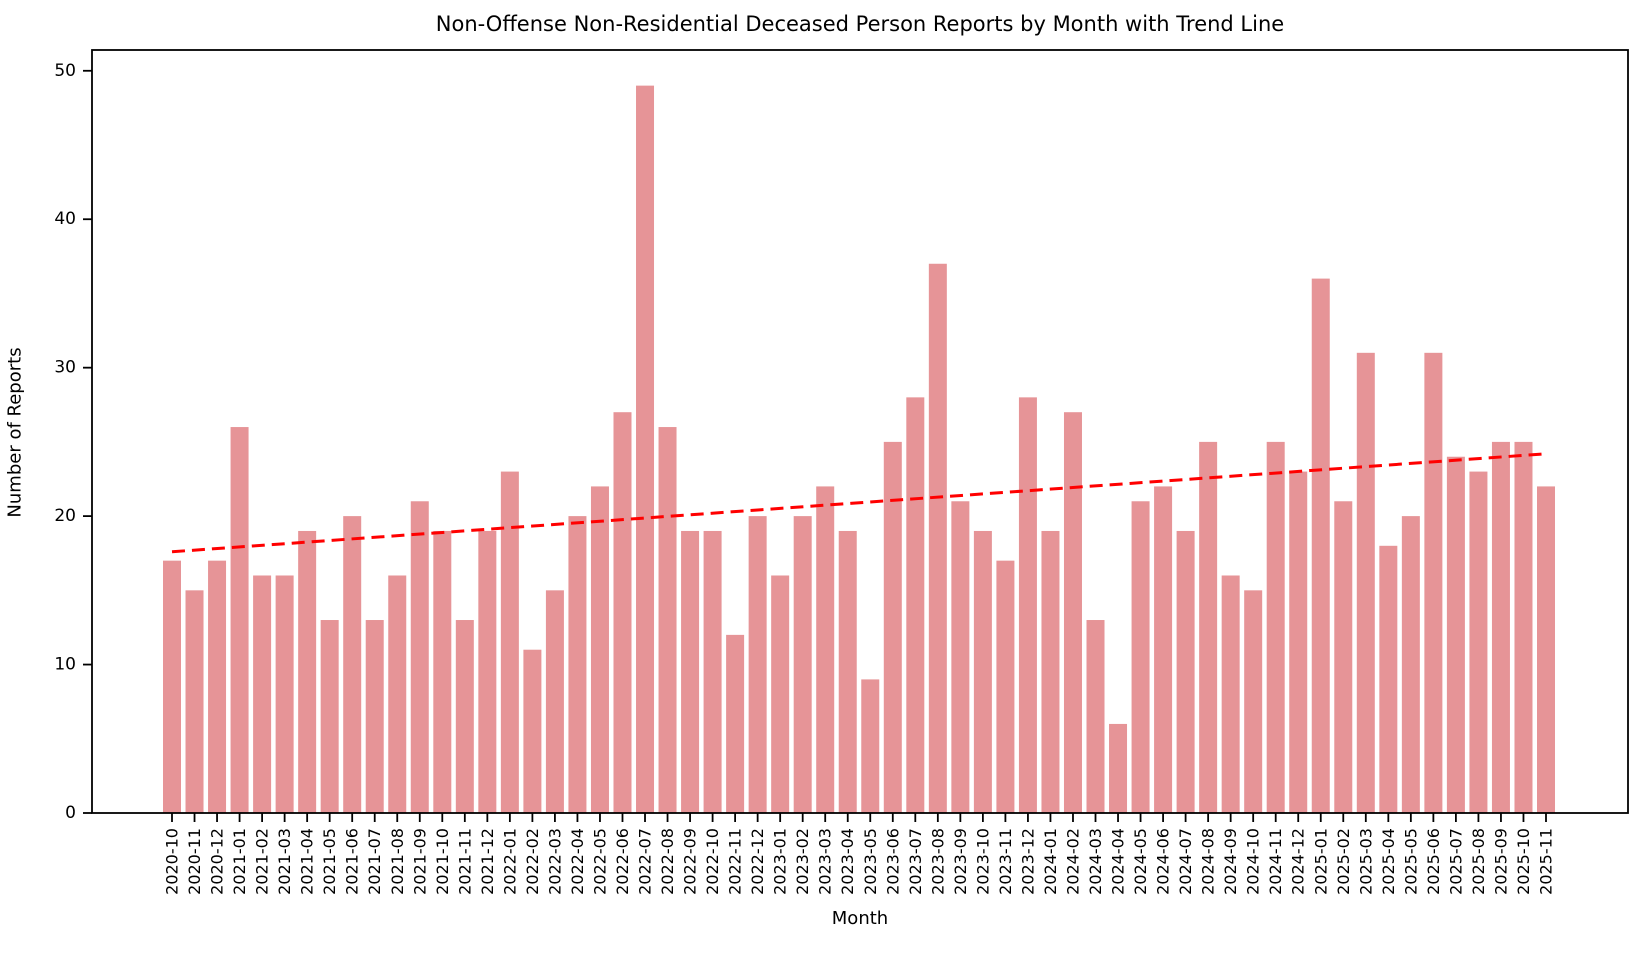  I want to click on x-tick-label: 2023-02, so click(802, 861).